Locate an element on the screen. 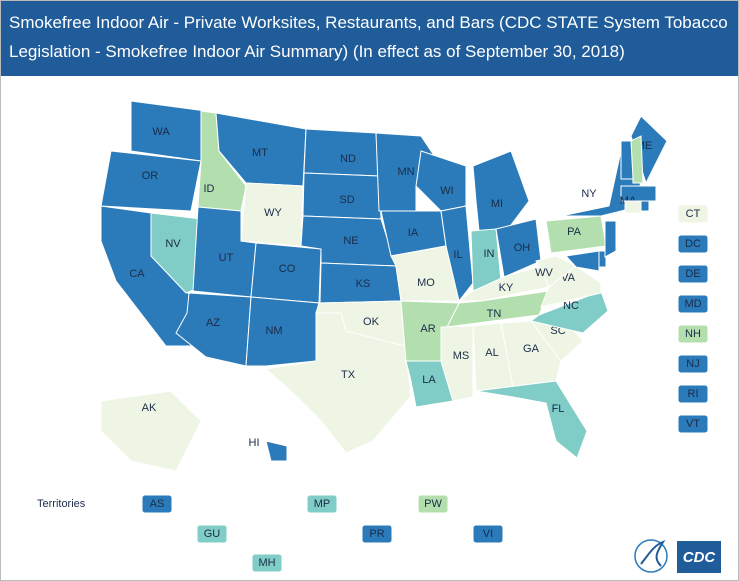 The image size is (739, 581). territory-label: PW is located at coordinates (433, 504).